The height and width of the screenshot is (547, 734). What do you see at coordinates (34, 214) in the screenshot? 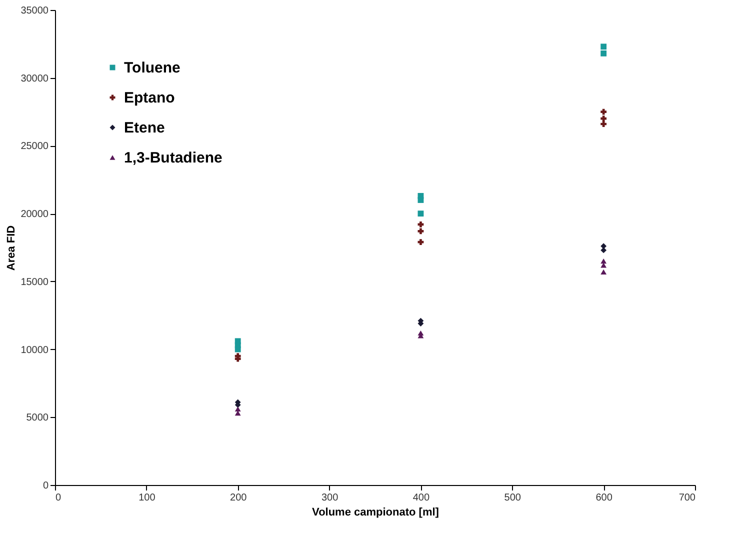
I see `y-tick-label: 20000` at bounding box center [34, 214].